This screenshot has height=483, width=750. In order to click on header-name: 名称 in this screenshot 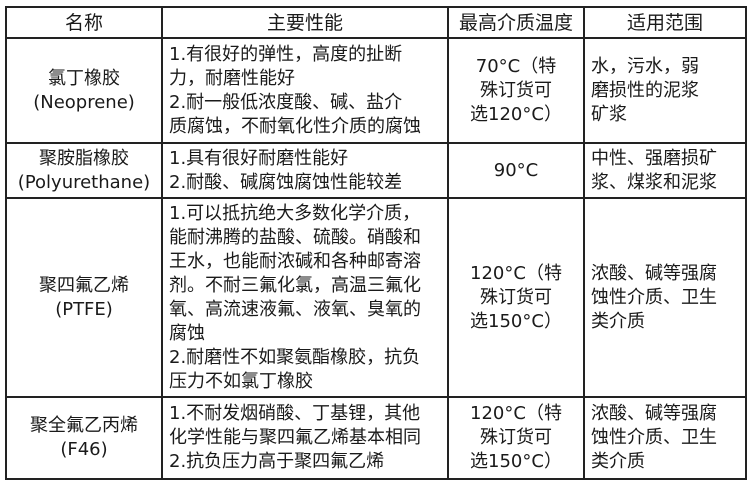, I will do `click(84, 22)`.